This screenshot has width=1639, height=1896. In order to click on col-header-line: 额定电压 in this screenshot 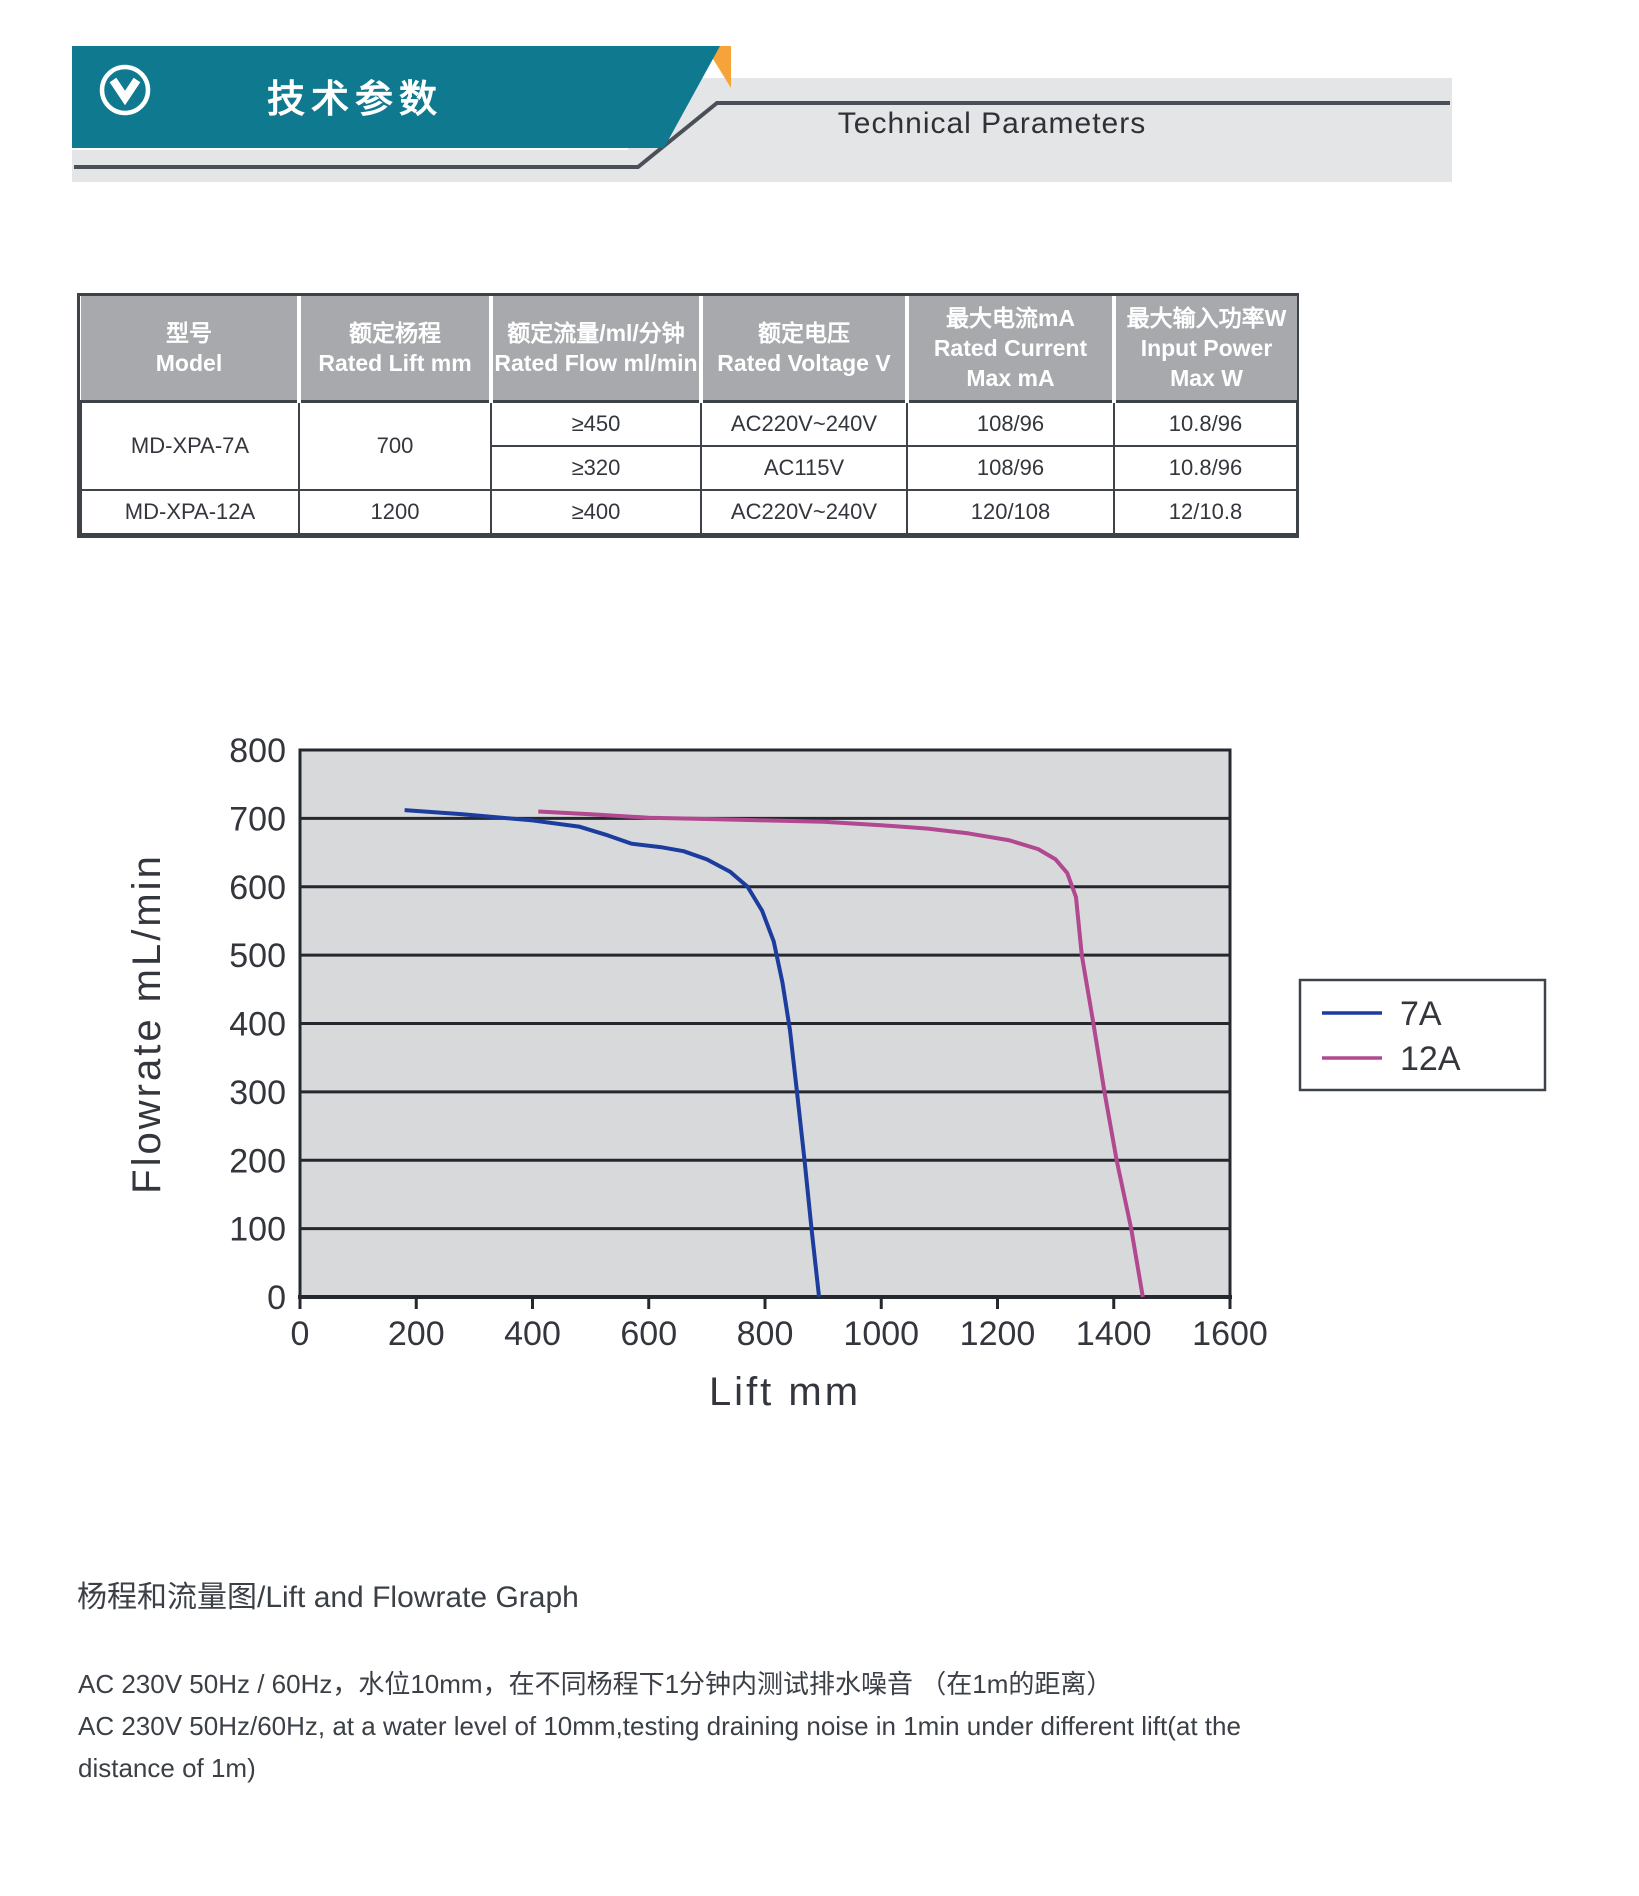, I will do `click(804, 333)`.